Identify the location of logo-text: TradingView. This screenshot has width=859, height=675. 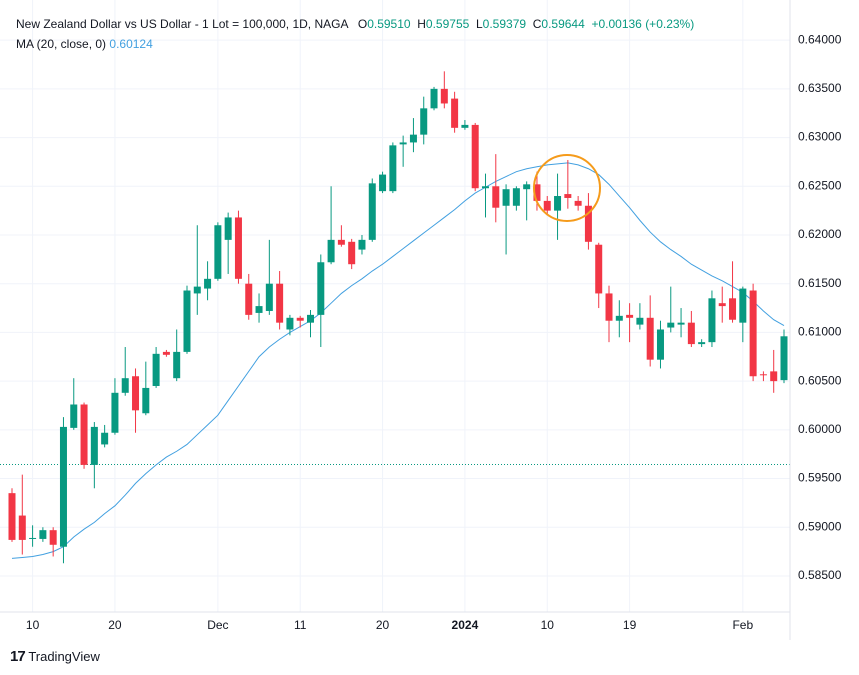
(64, 656).